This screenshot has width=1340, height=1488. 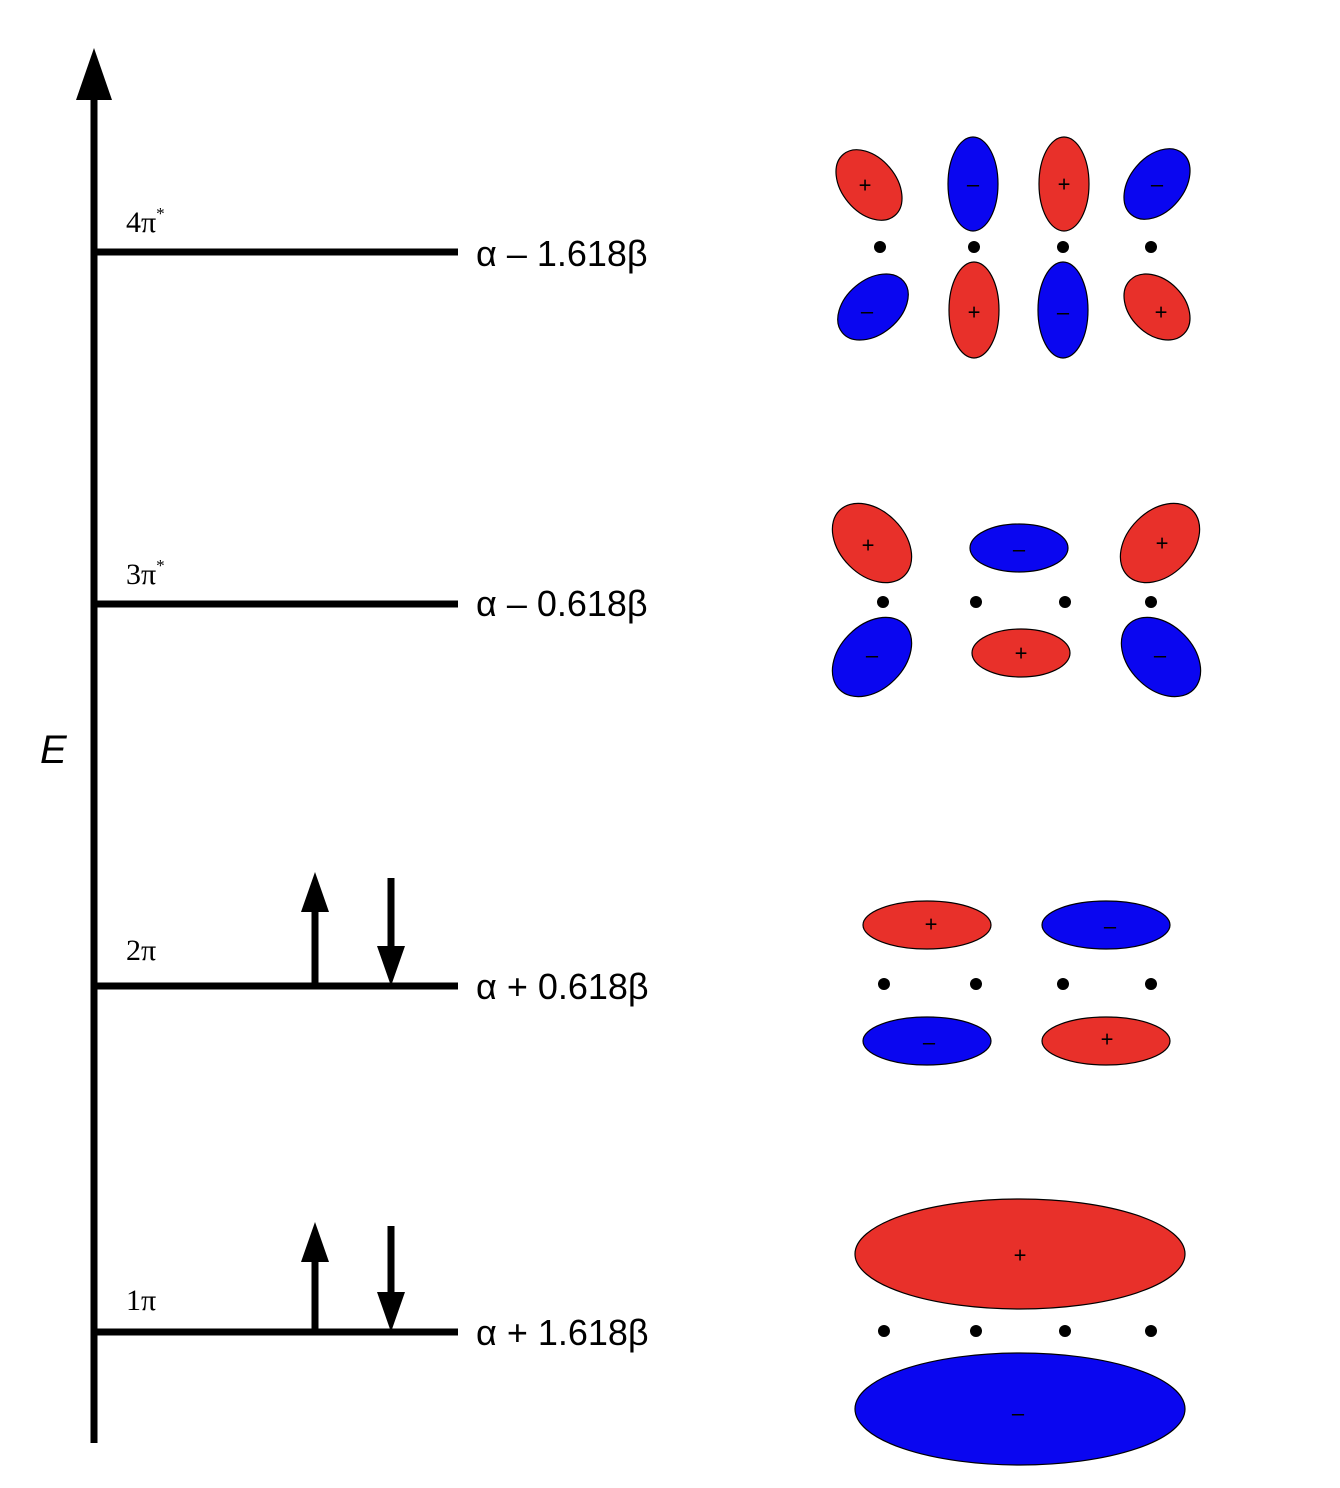 I want to click on level-name: 4π*, so click(x=145, y=221).